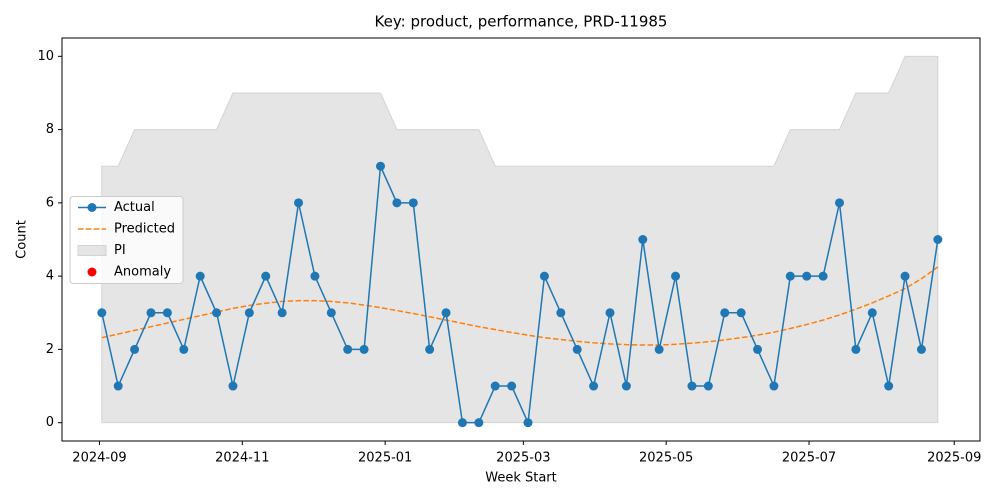  What do you see at coordinates (134, 207) in the screenshot?
I see `legend-label: Actual` at bounding box center [134, 207].